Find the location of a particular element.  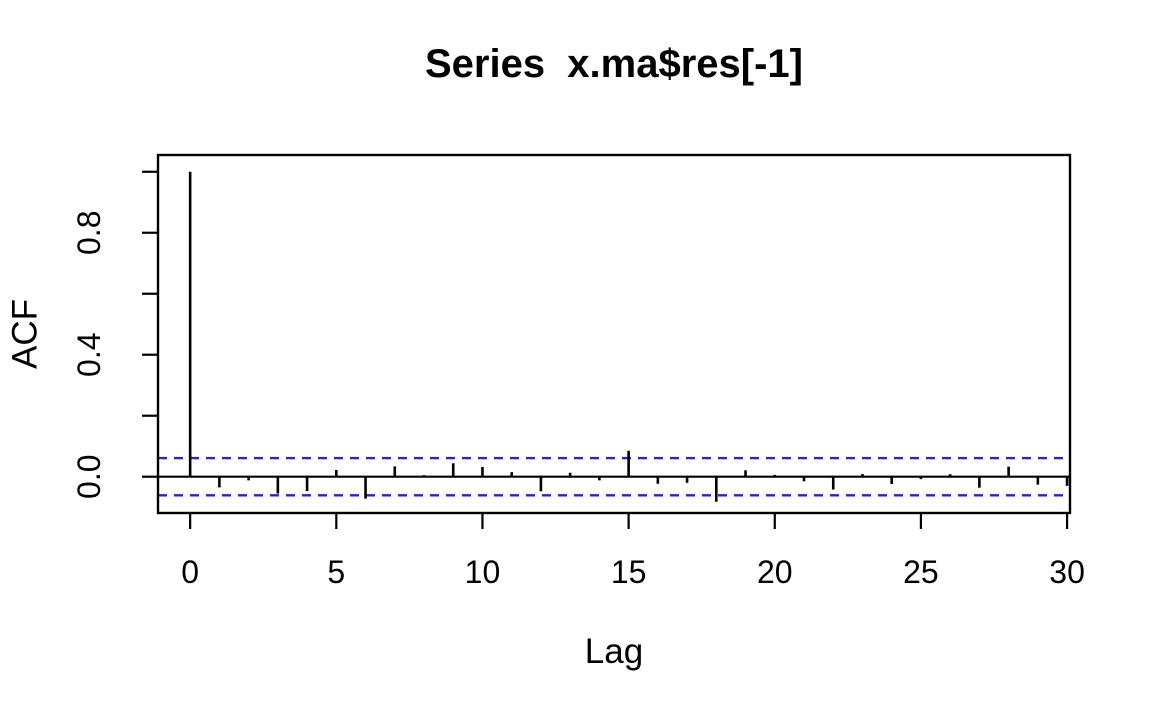

y-axis-label: ACF is located at coordinates (25, 334).